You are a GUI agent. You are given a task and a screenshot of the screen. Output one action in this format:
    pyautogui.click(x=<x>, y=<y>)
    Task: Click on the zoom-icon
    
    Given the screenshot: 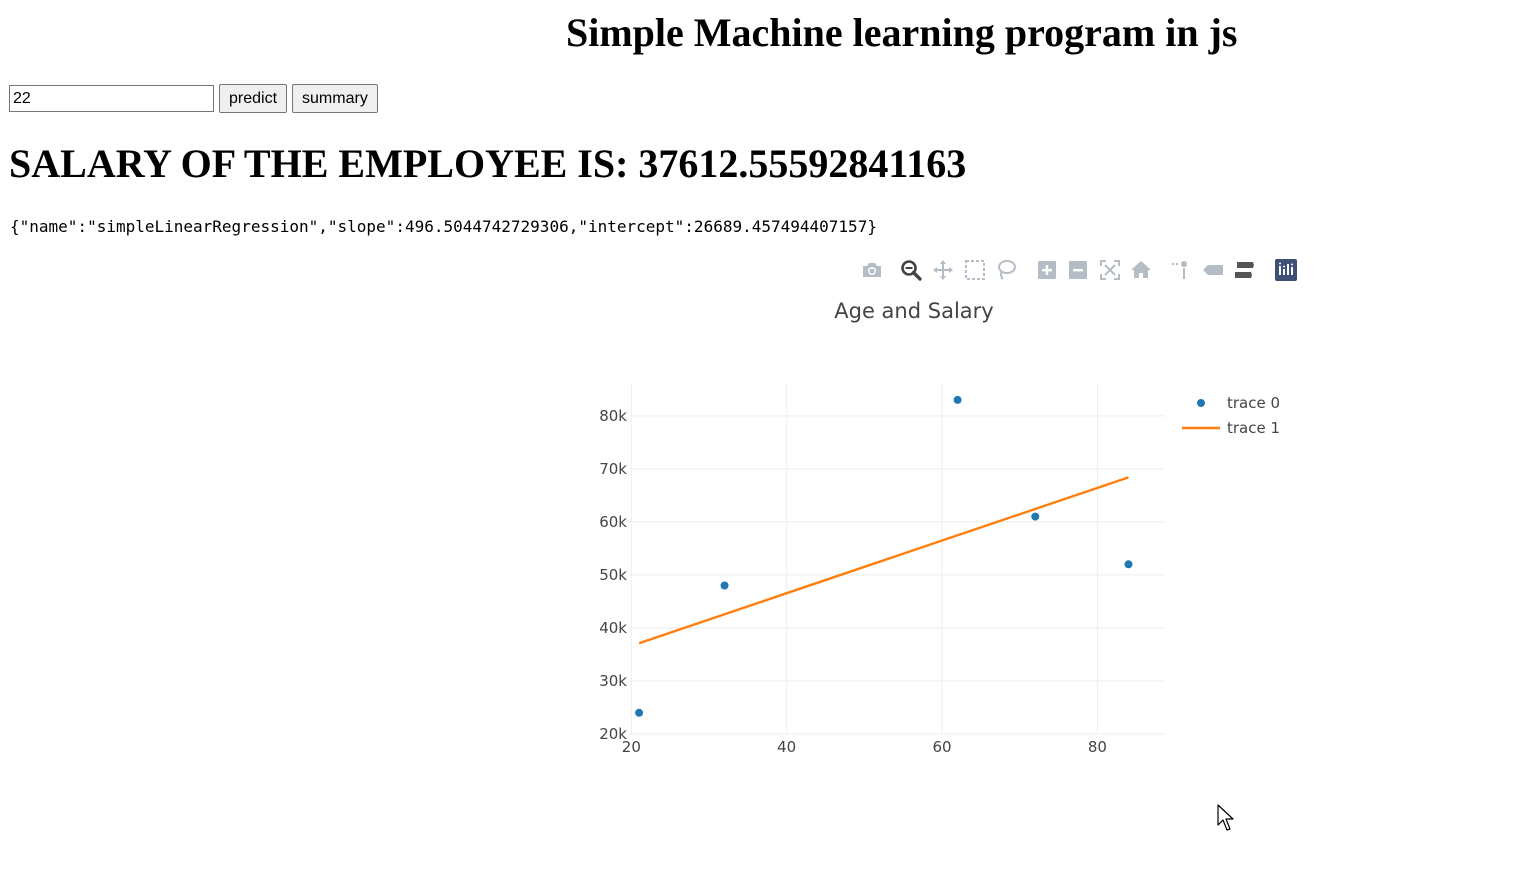 What is the action you would take?
    pyautogui.click(x=911, y=270)
    